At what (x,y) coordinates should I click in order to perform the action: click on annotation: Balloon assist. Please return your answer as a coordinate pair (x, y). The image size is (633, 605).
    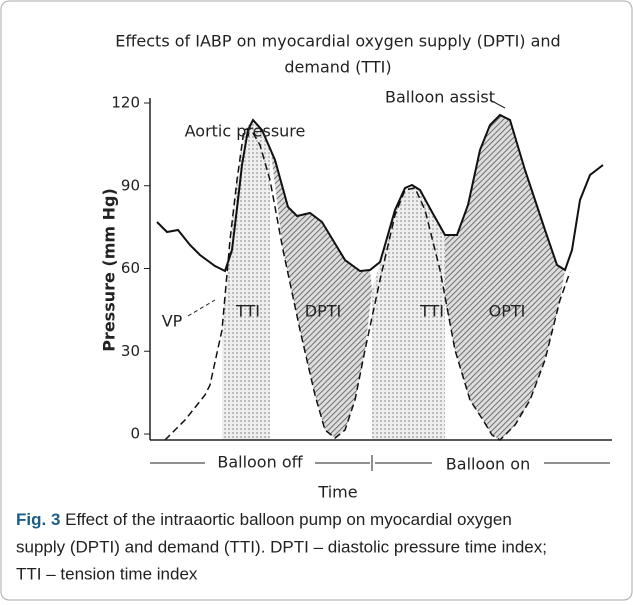
    Looking at the image, I should click on (440, 97).